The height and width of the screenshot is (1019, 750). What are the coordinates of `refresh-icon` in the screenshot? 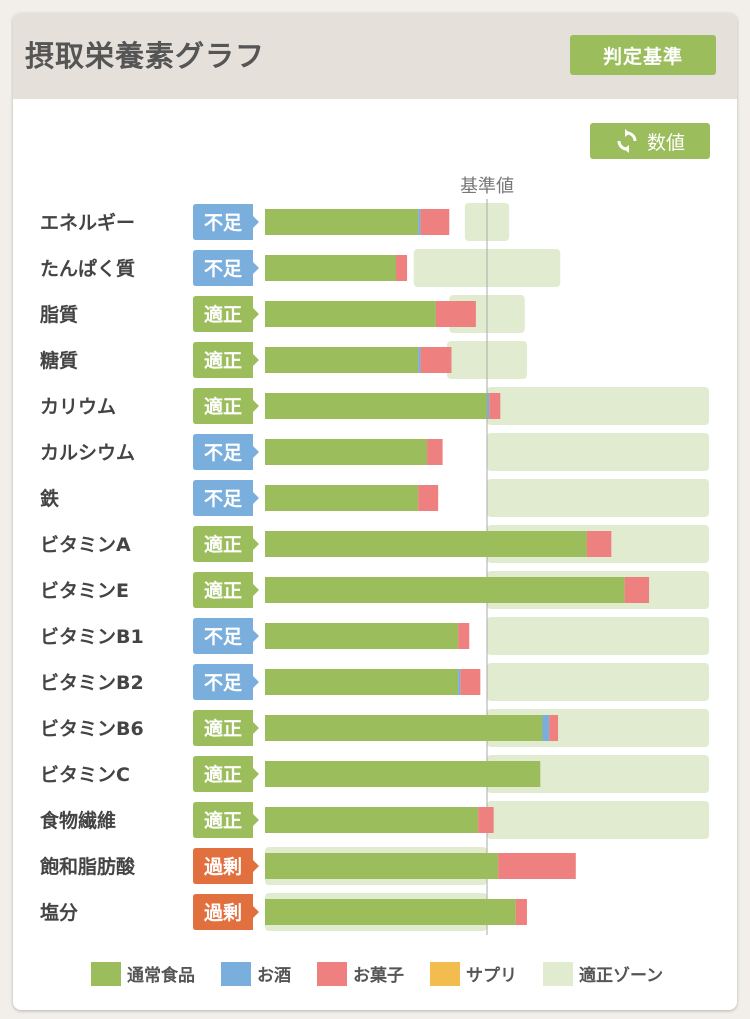 It's located at (627, 141).